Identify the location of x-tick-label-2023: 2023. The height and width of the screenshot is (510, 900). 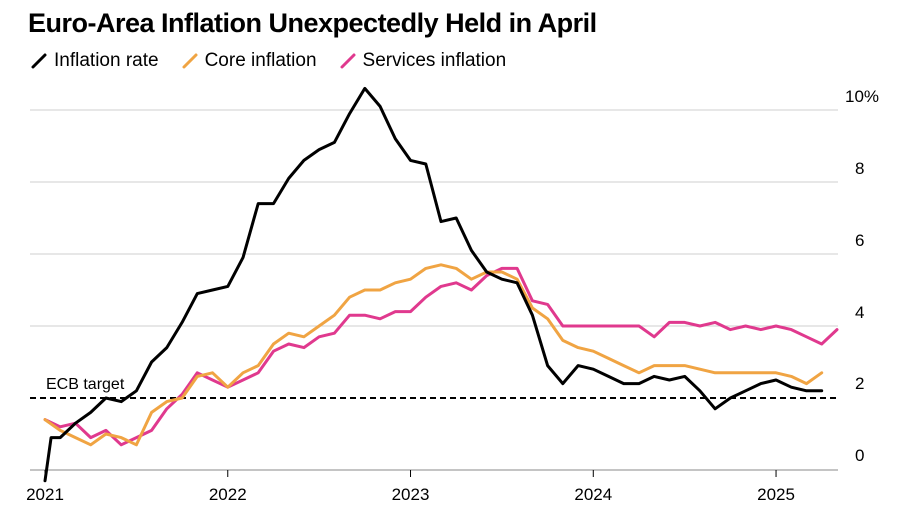
(411, 494).